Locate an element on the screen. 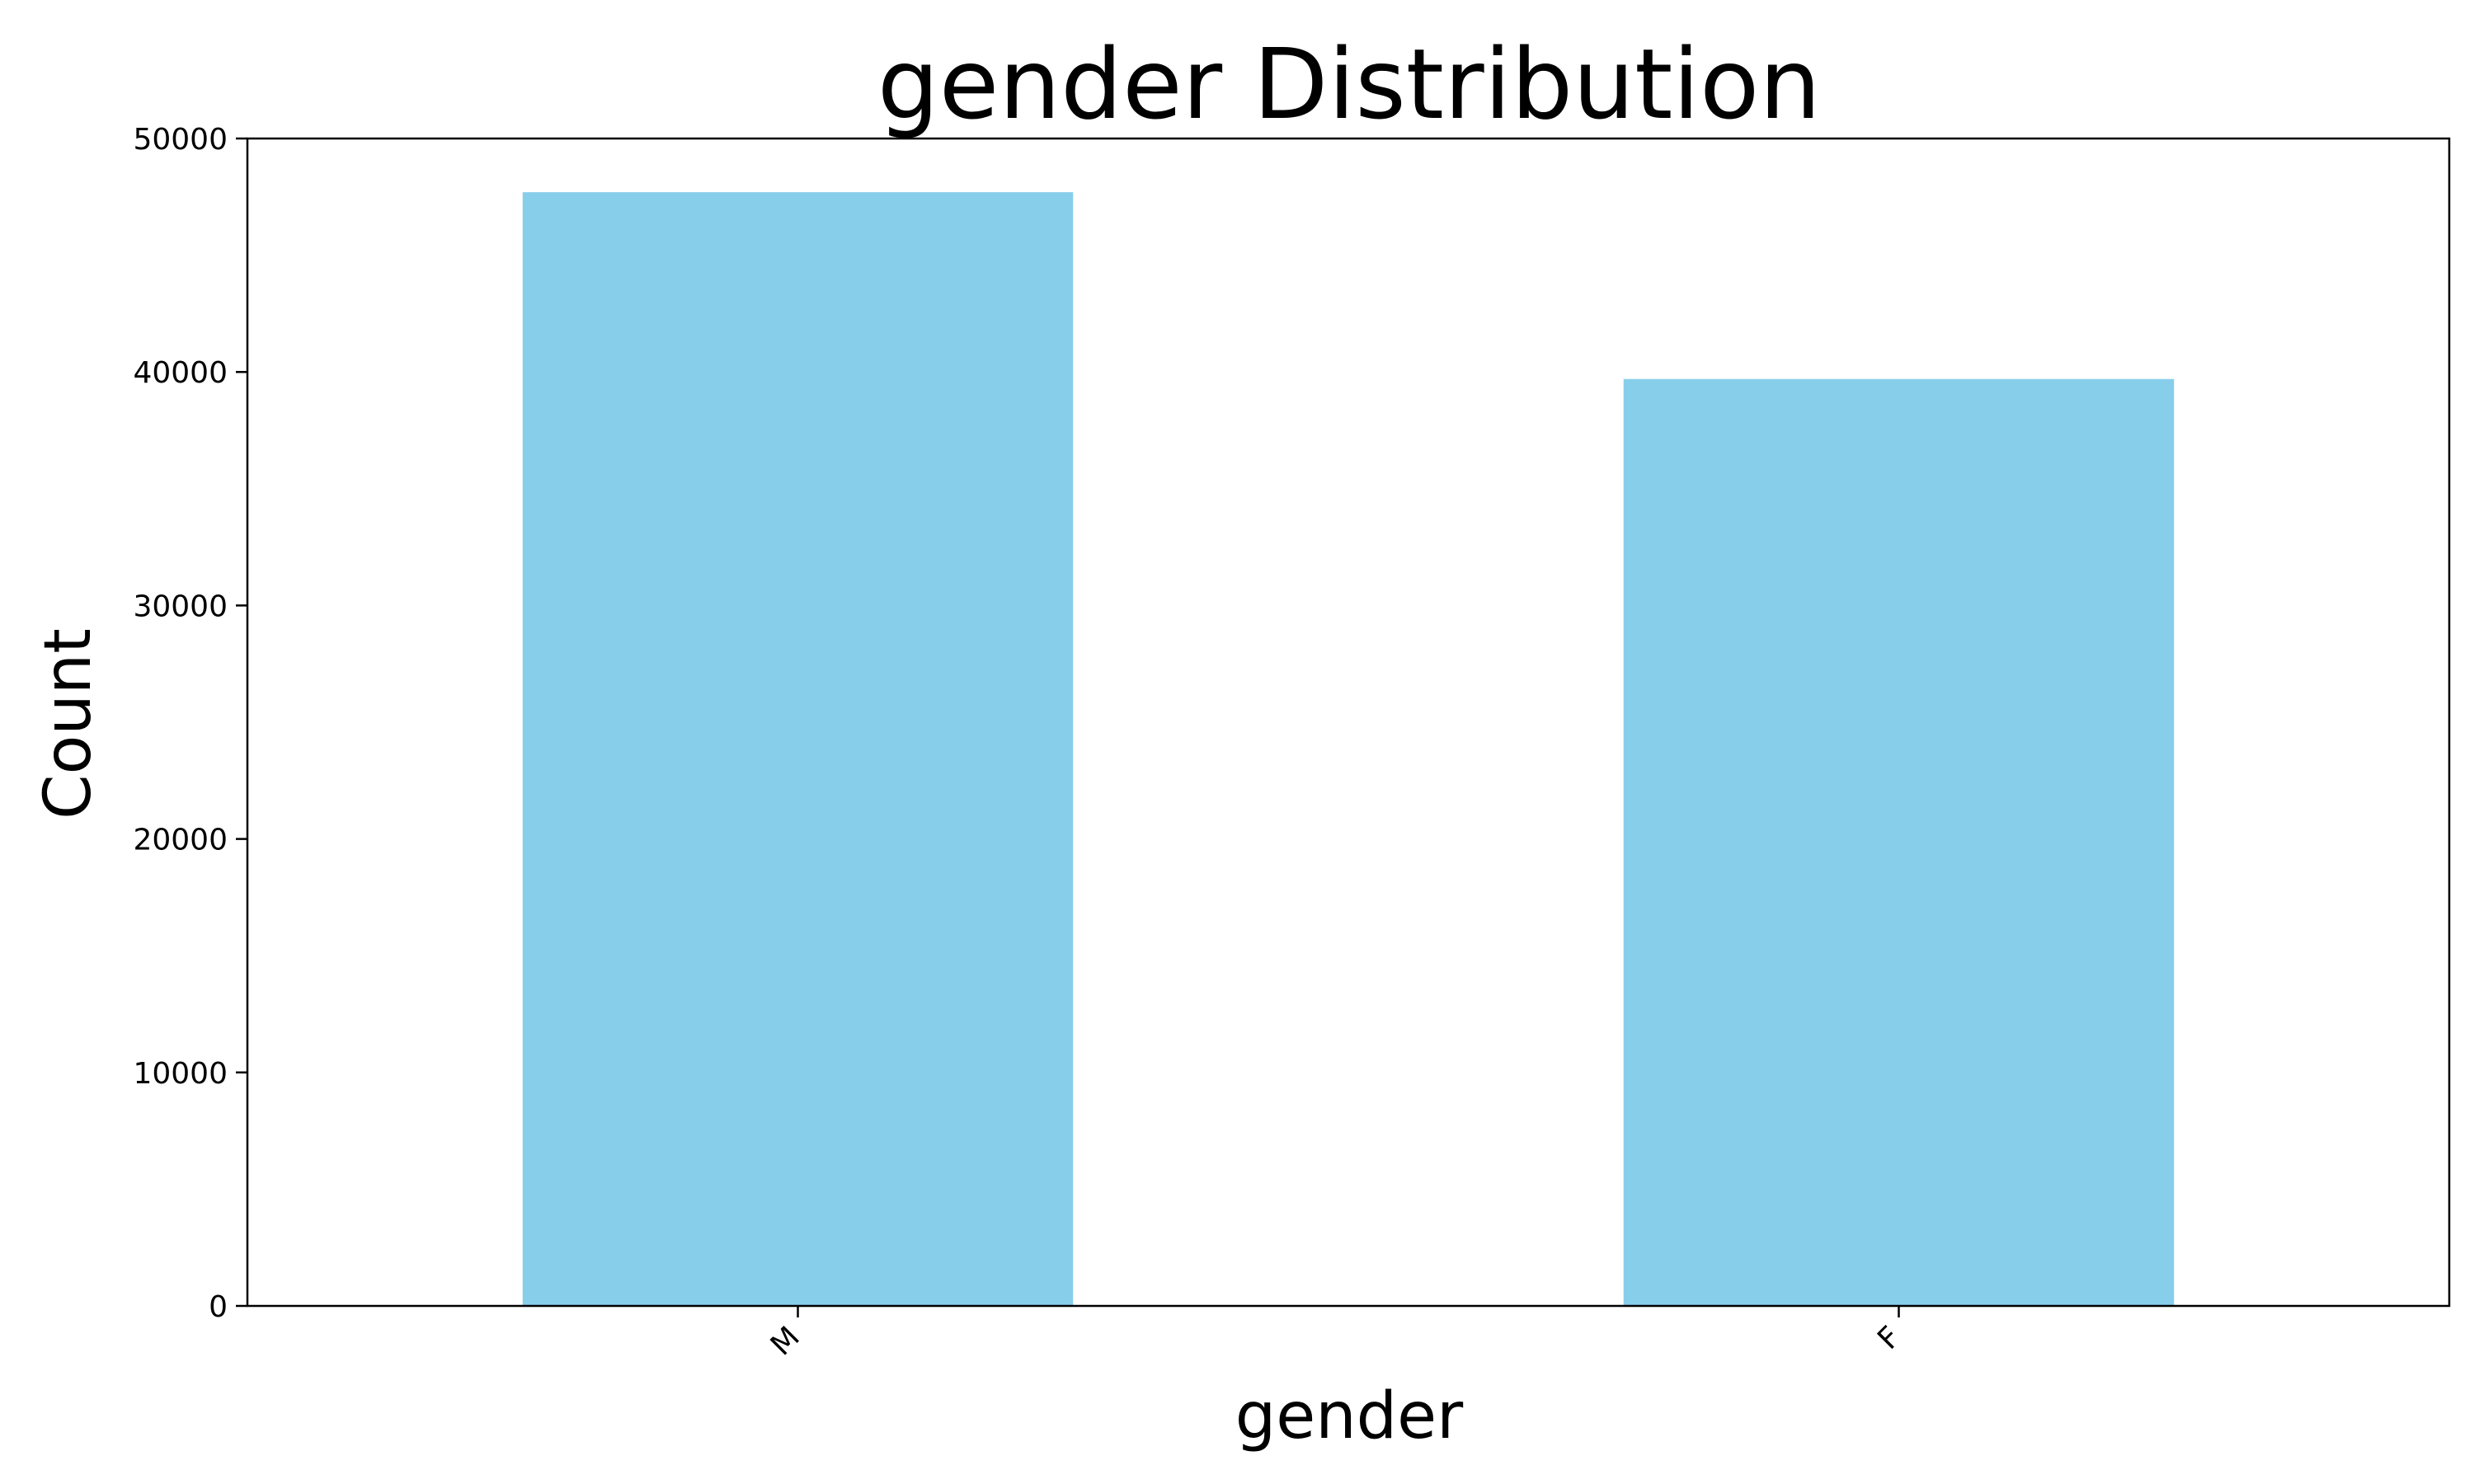  y-tick-label: 30000 is located at coordinates (180, 606).